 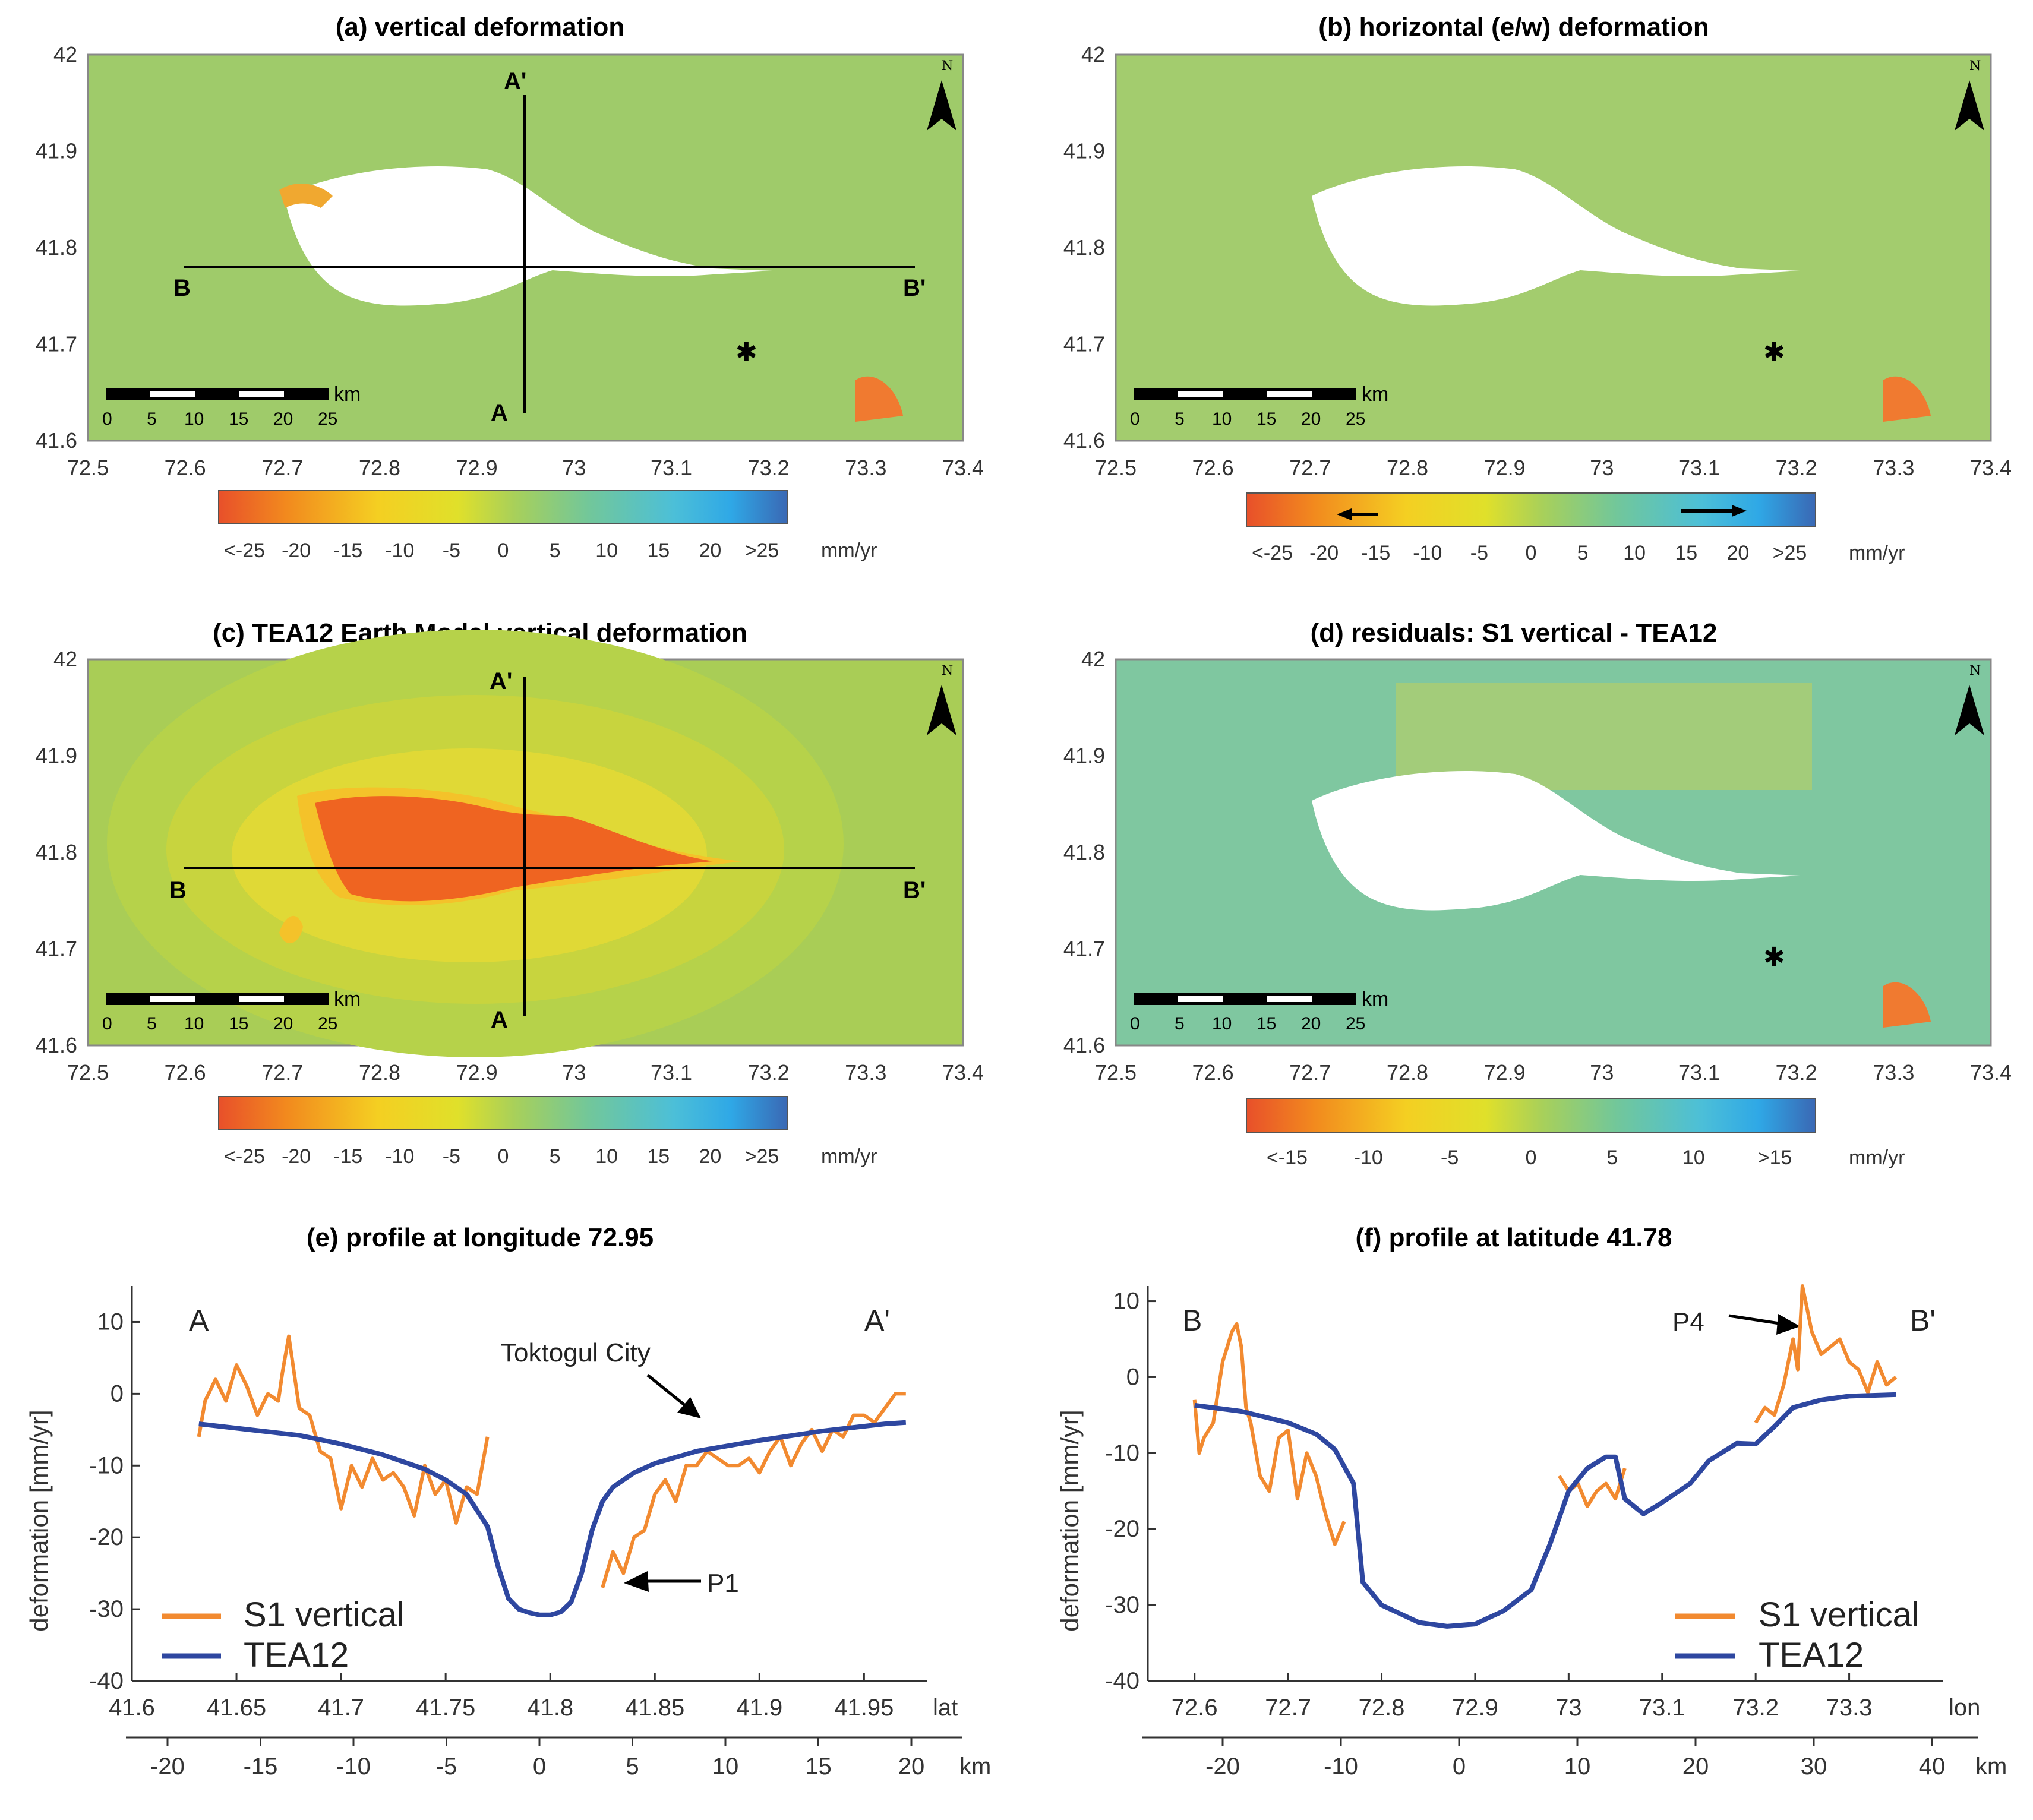 I want to click on map-x-tick-label: 72.9, so click(x=1505, y=468).